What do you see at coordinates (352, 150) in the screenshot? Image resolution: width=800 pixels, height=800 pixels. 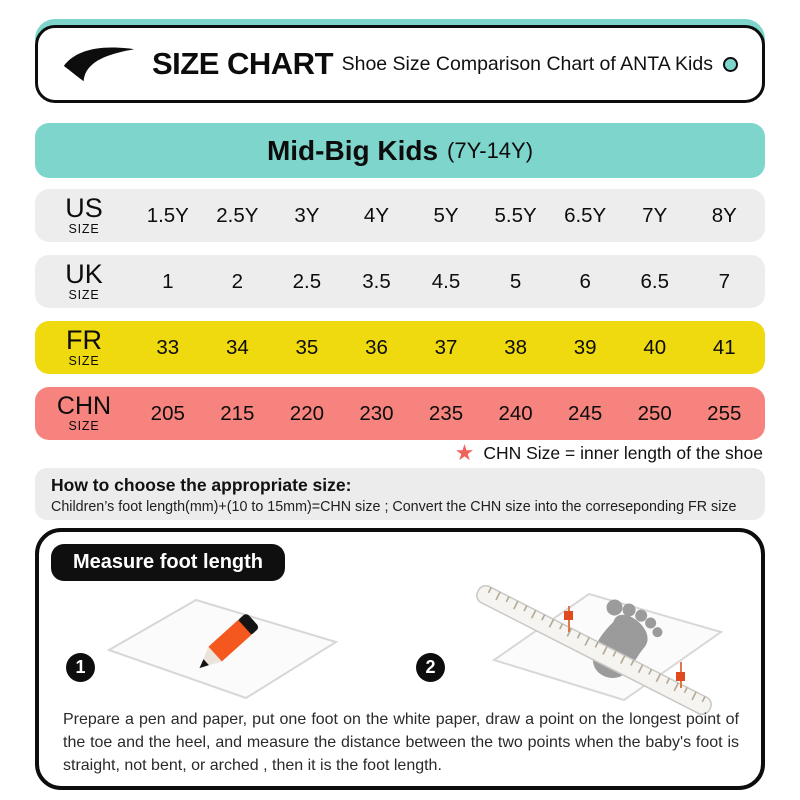 I see `banner-title: Mid-Big Kids` at bounding box center [352, 150].